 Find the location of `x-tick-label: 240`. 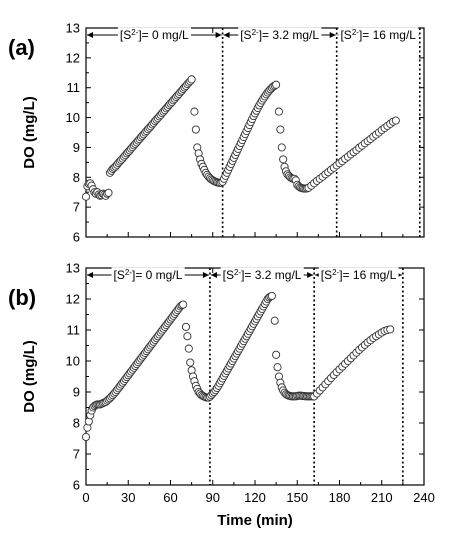

x-tick-label: 240 is located at coordinates (424, 497).